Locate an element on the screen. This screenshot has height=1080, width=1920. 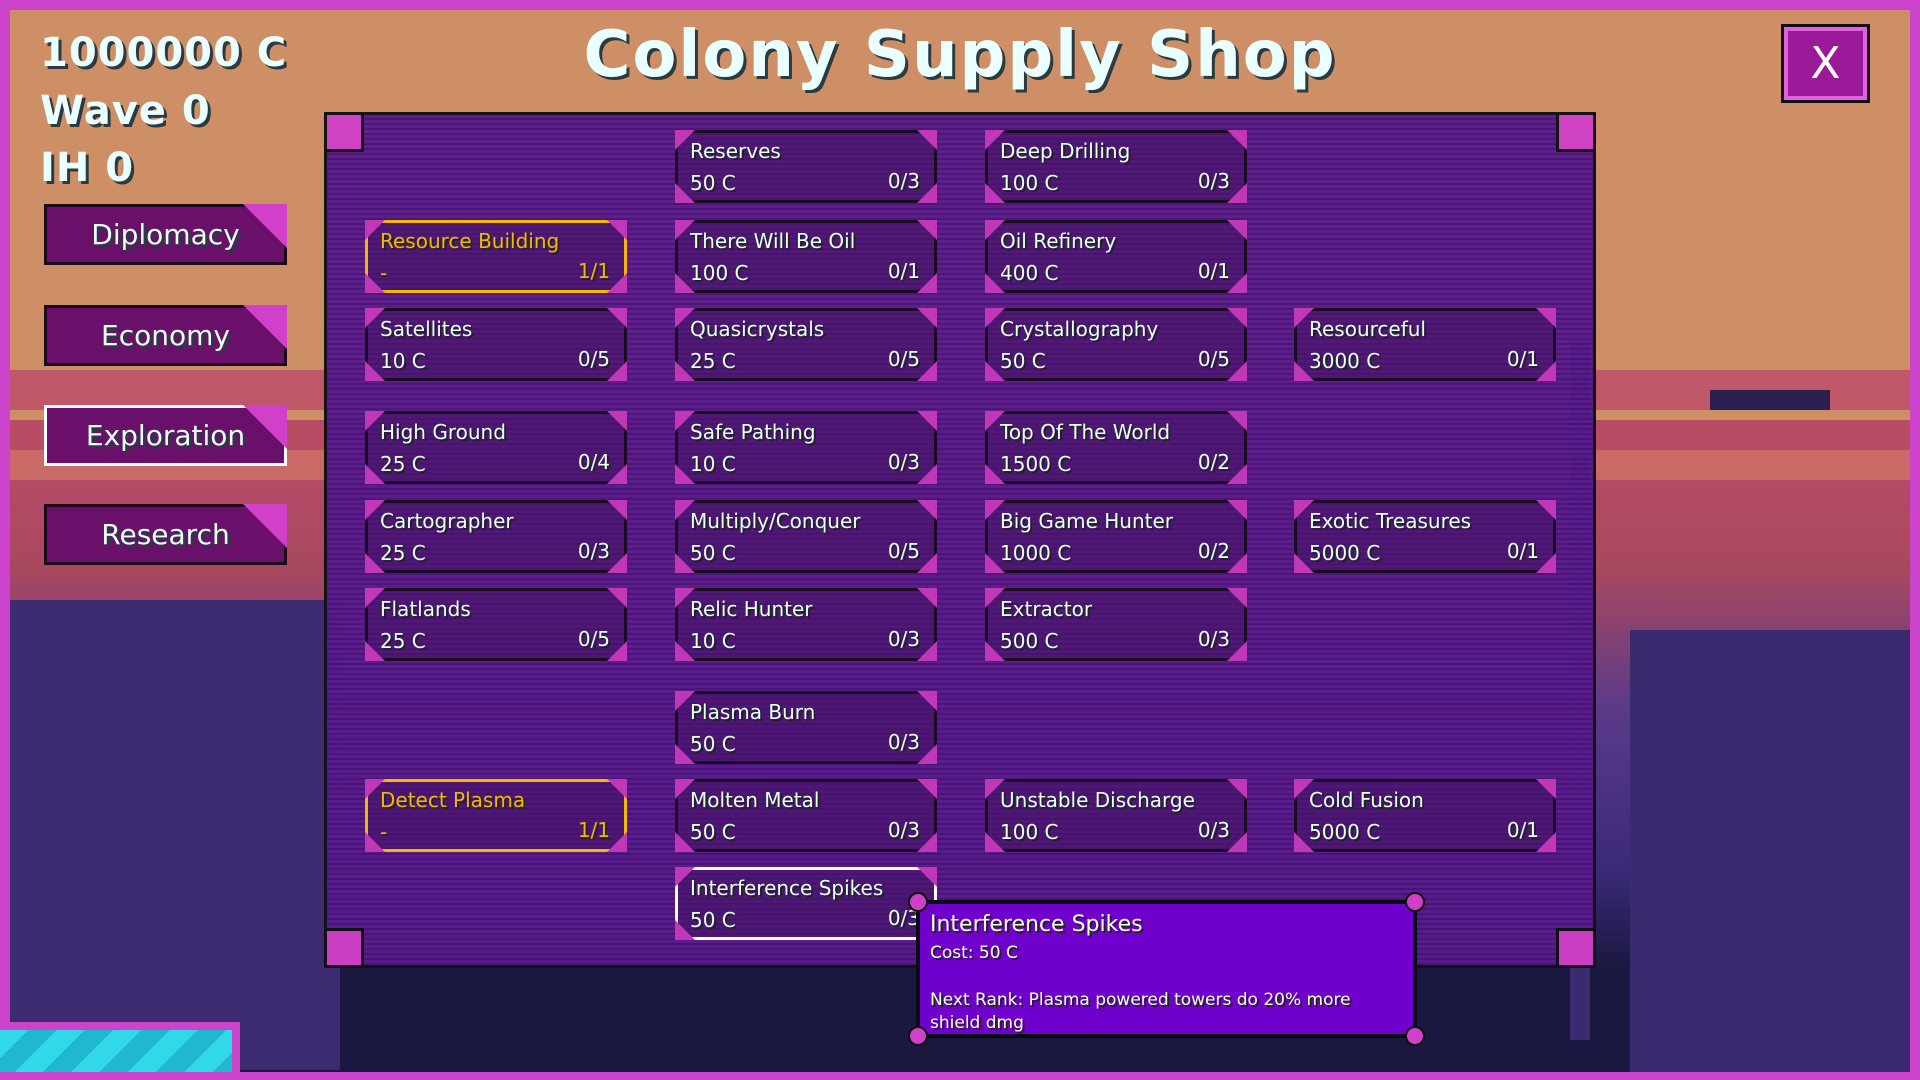
upgrade-name: Oil Refinery is located at coordinates (1058, 241).